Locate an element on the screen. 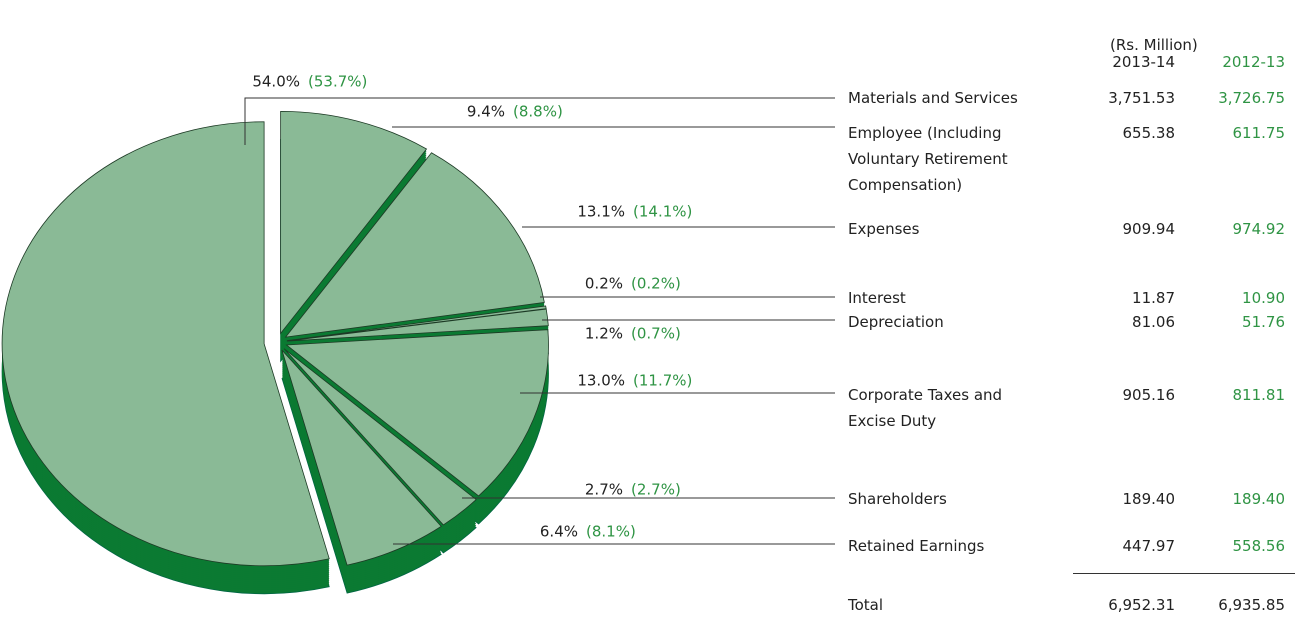 Image resolution: width=1303 pixels, height=631 pixels. amount: 811.81 is located at coordinates (1259, 395).